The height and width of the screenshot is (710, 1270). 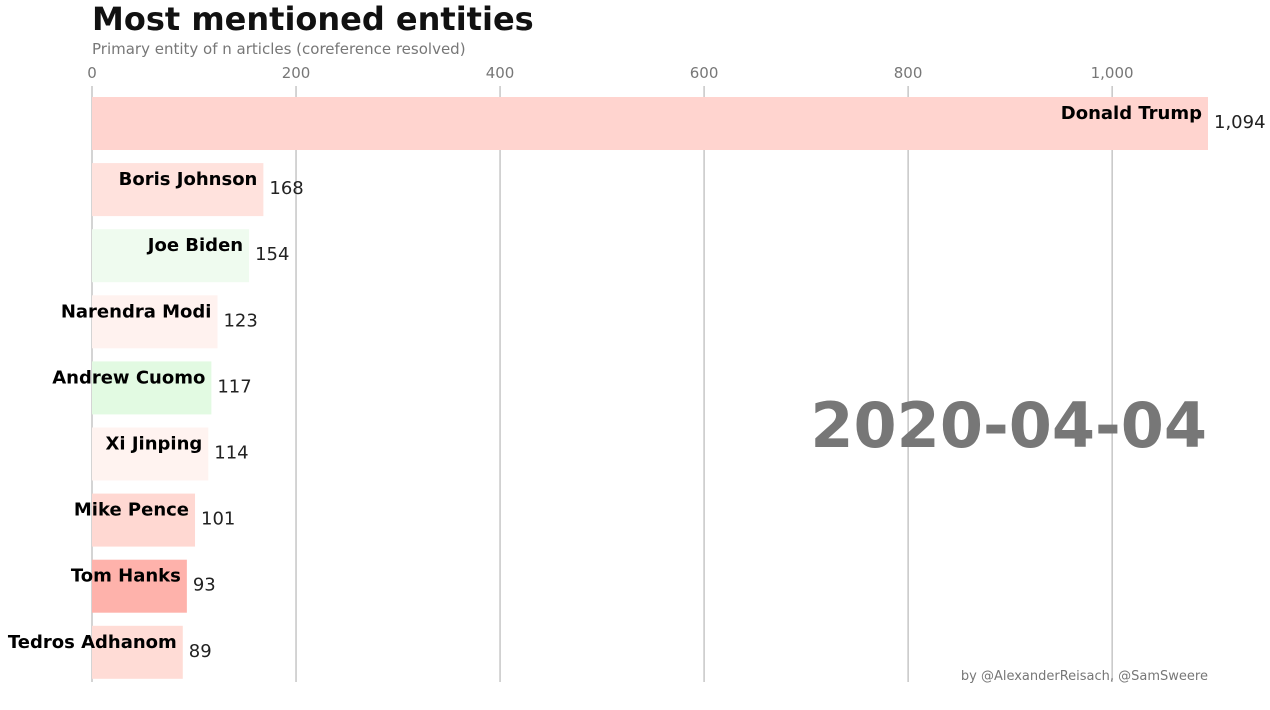 What do you see at coordinates (286, 188) in the screenshot?
I see `bar-value-label: 168` at bounding box center [286, 188].